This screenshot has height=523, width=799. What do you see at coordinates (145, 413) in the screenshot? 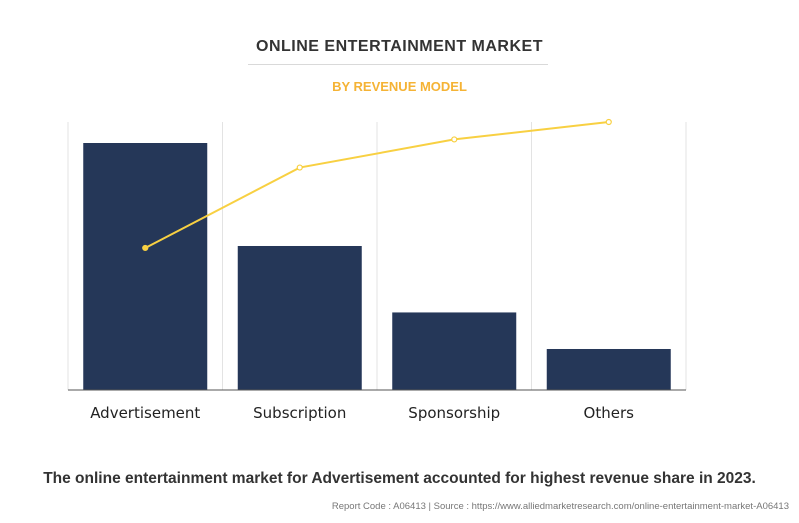
I see `x-tick-label: Advertisement` at bounding box center [145, 413].